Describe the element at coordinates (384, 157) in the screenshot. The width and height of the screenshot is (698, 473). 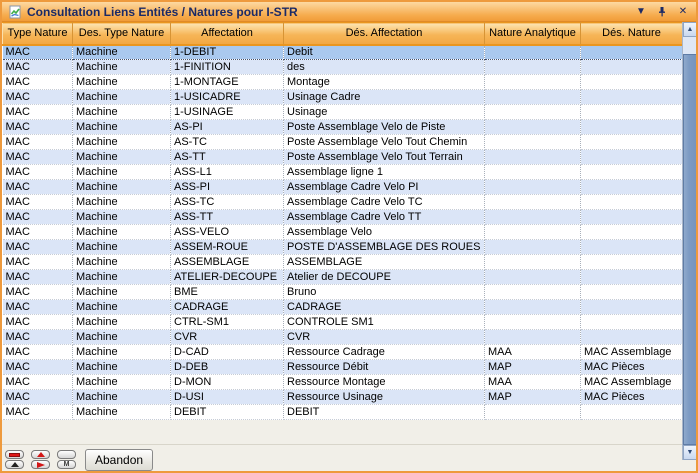
I see `table-cell: Poste Assemblage Velo Tout Terrain` at that location.